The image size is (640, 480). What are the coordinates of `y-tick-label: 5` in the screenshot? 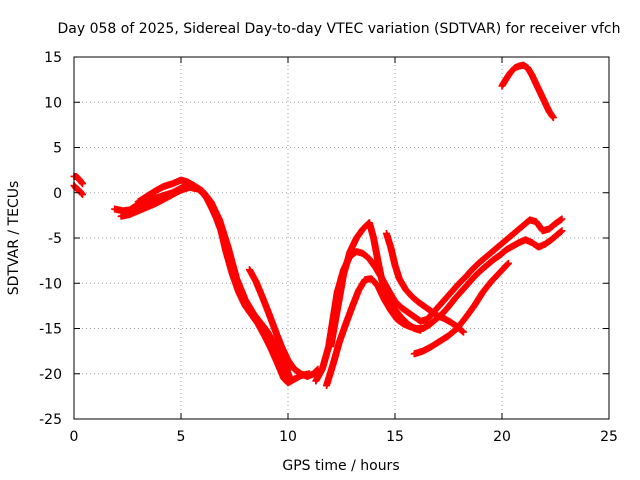 It's located at (57, 149).